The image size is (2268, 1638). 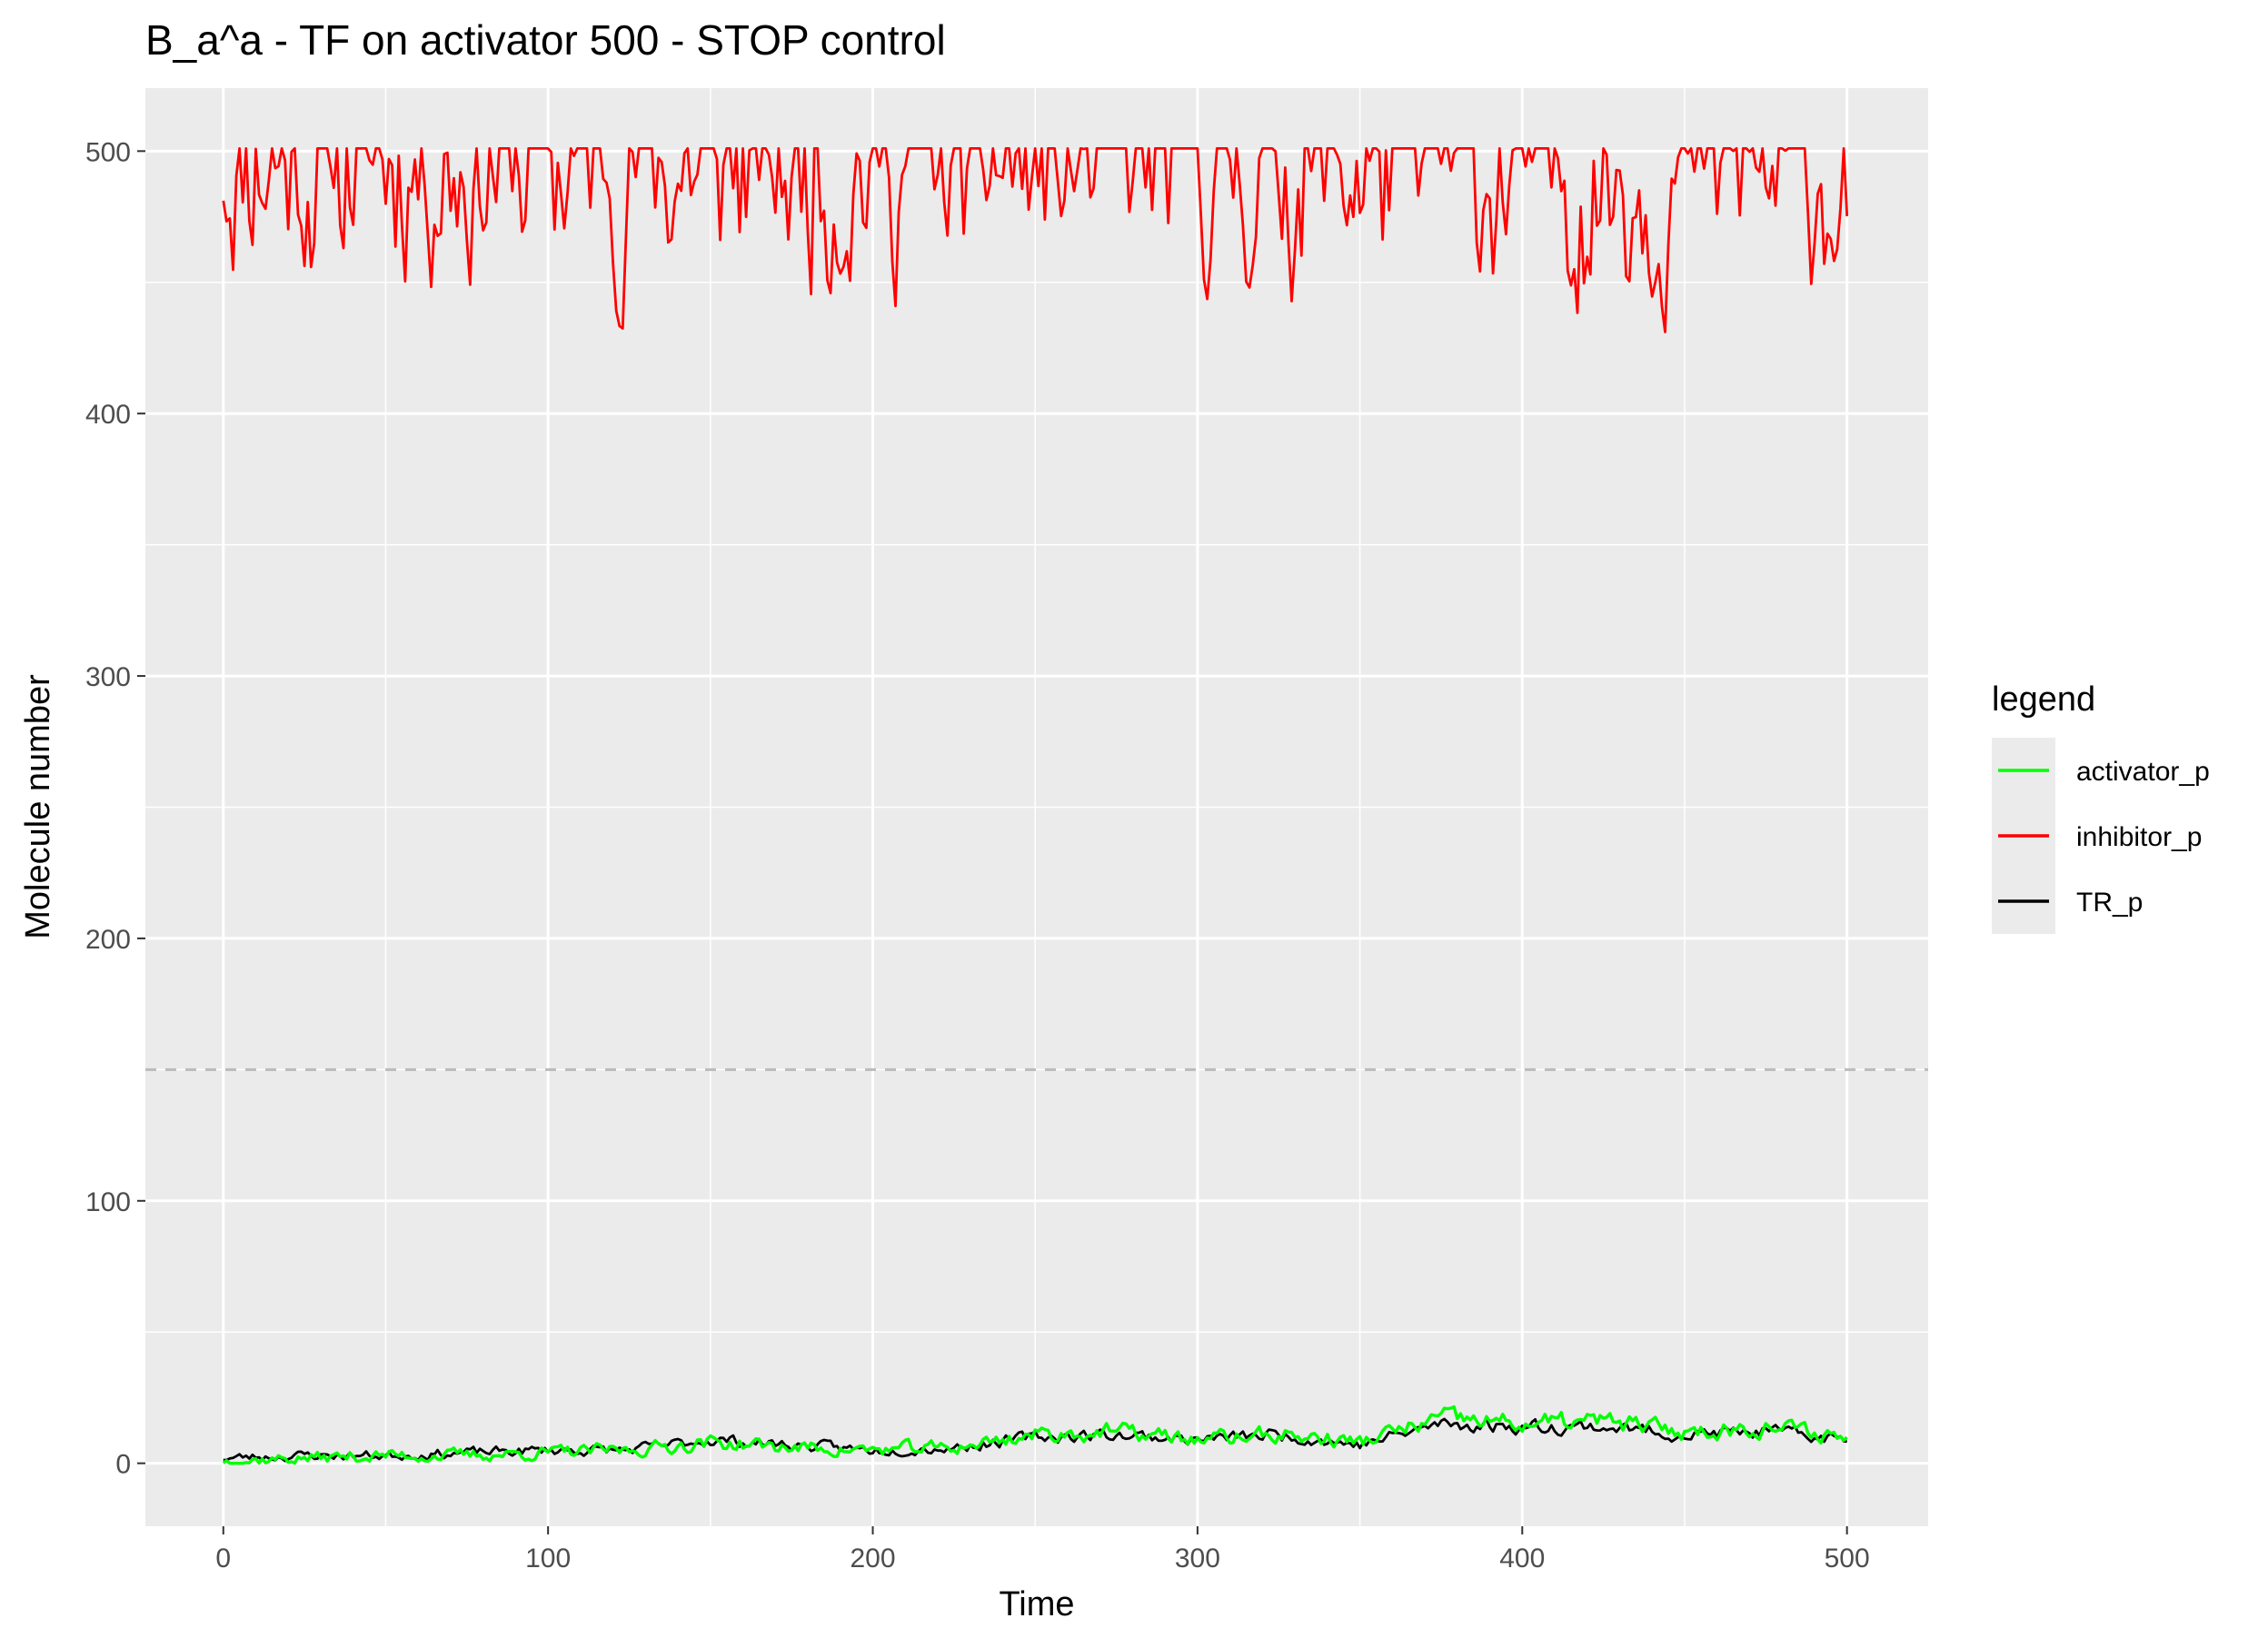 What do you see at coordinates (2043, 700) in the screenshot?
I see `legend-title: legend` at bounding box center [2043, 700].